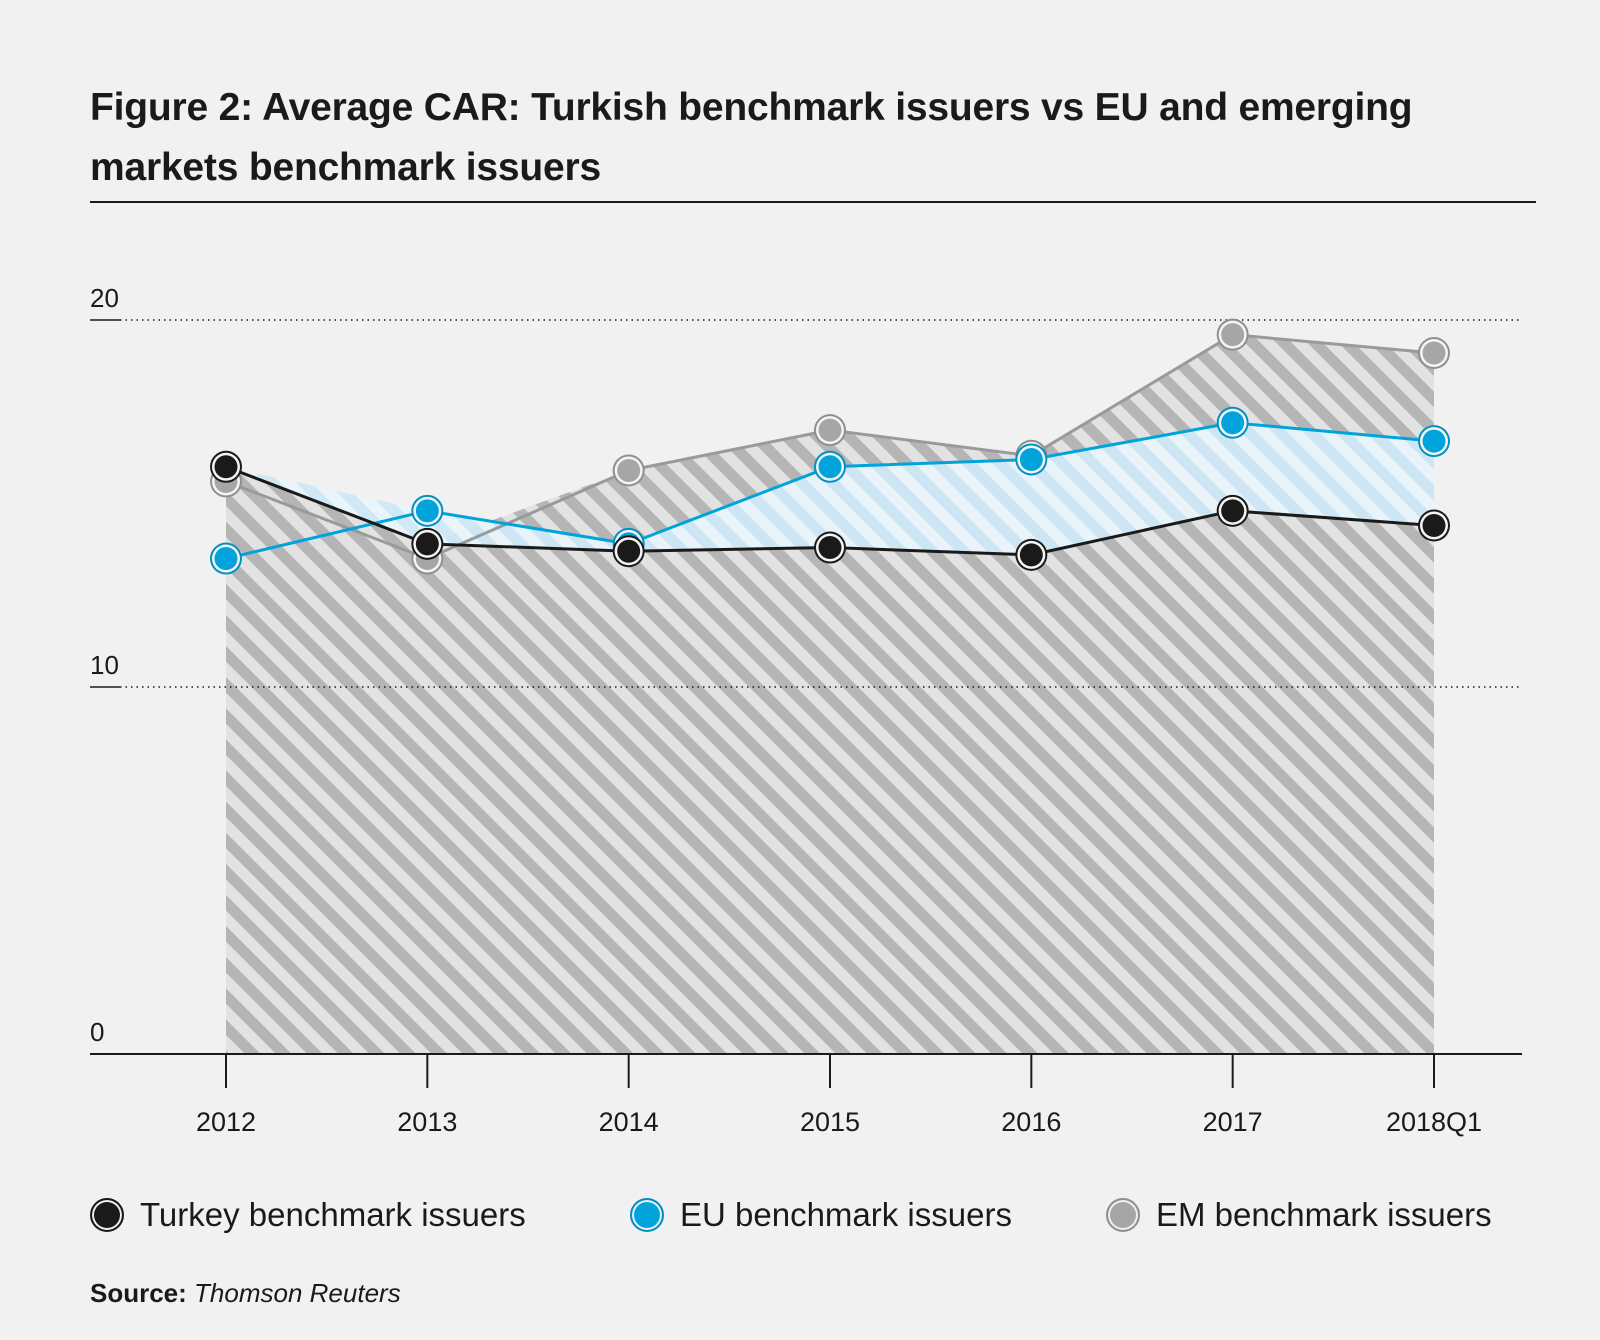  I want to click on eu-point-2012, so click(226, 558).